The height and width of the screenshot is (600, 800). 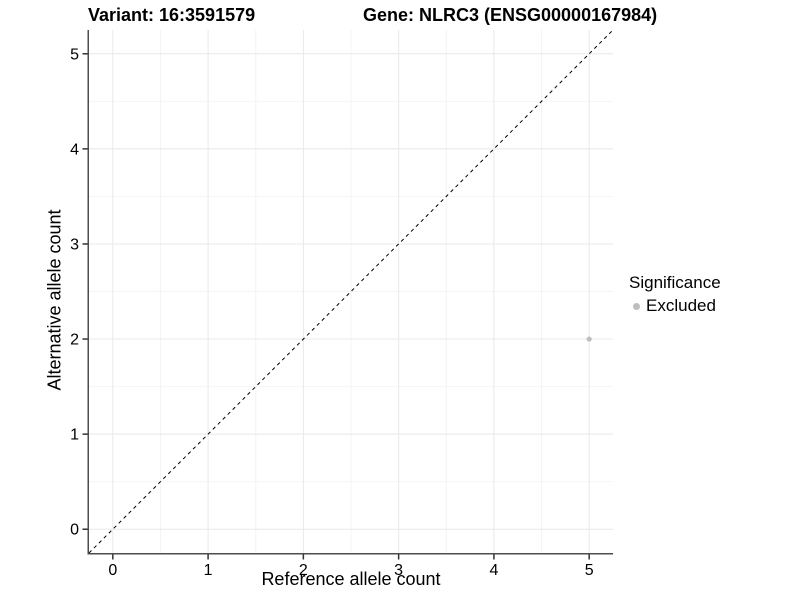 What do you see at coordinates (208, 570) in the screenshot?
I see `x-tick-label: 1` at bounding box center [208, 570].